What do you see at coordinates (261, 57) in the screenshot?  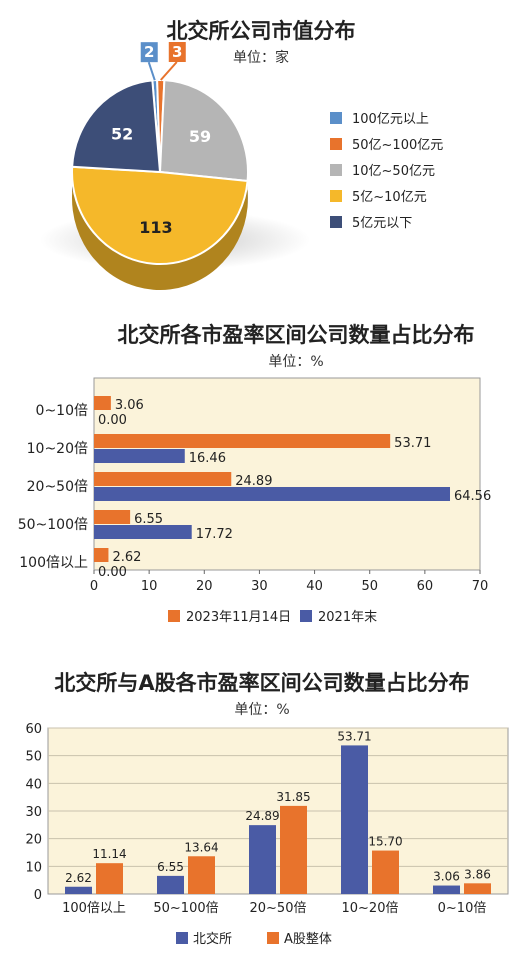 I see `chart1-unit: 单位：家` at bounding box center [261, 57].